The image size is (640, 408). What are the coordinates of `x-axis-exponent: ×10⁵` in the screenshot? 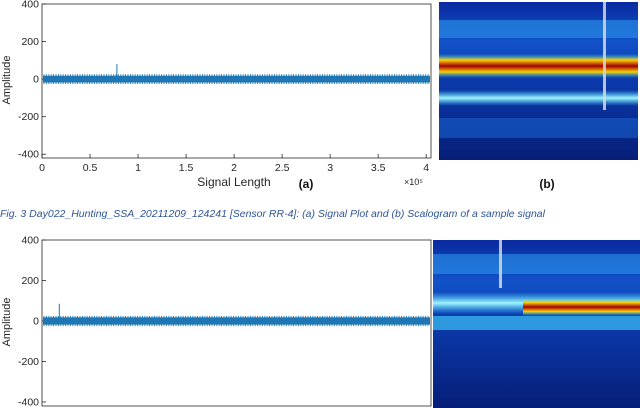 It's located at (413, 182).